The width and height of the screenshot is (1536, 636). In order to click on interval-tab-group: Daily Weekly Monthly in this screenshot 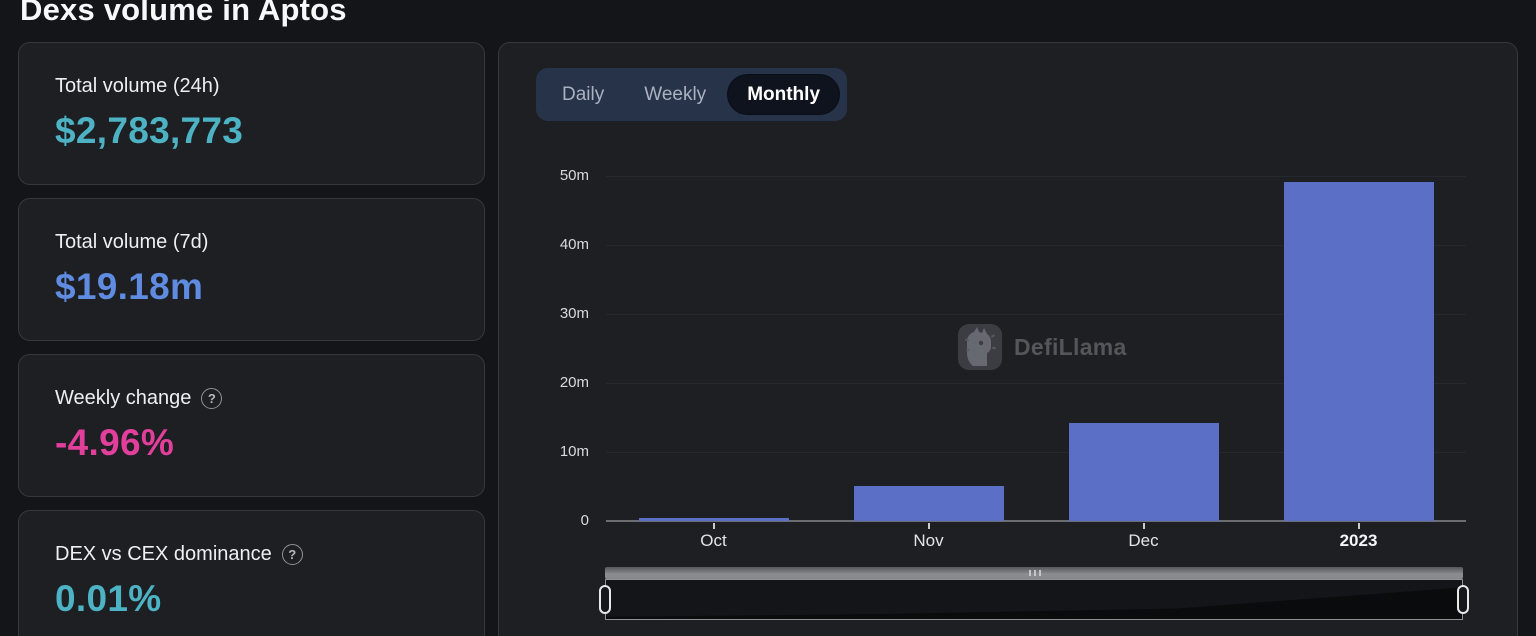, I will do `click(692, 94)`.